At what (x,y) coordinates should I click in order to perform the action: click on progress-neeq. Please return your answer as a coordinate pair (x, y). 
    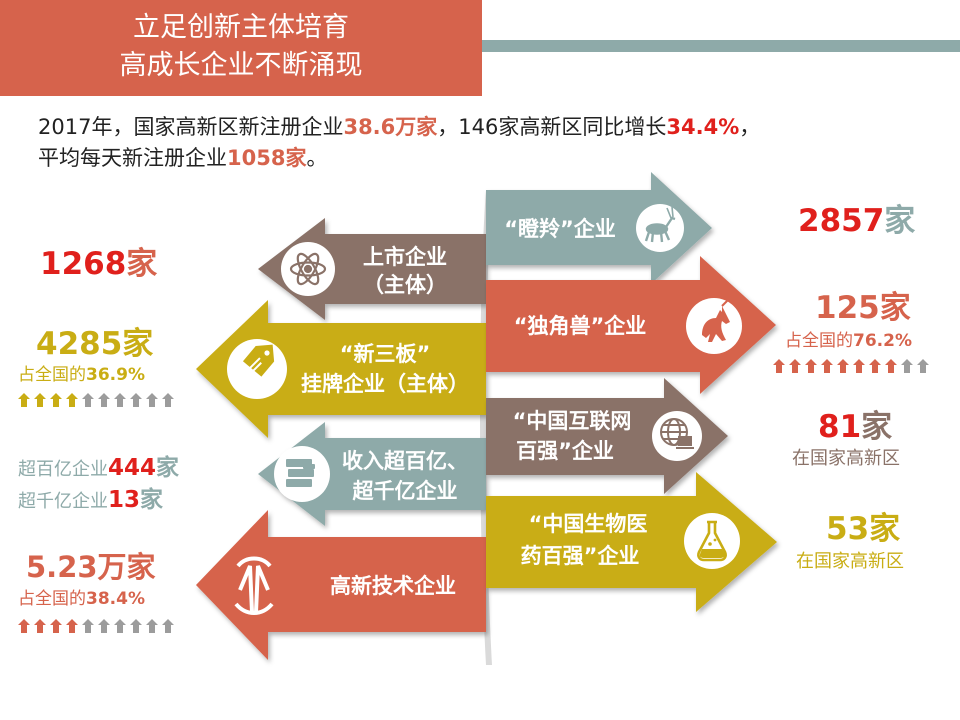
    Looking at the image, I should click on (96, 400).